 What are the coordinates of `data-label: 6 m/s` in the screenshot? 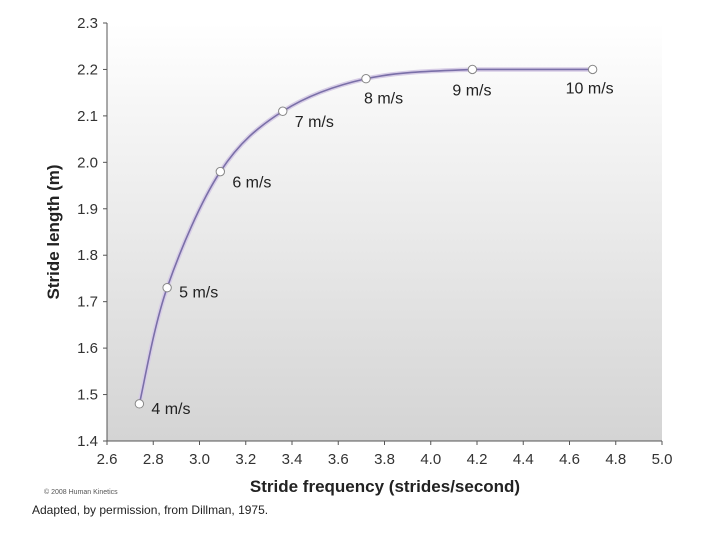 It's located at (251, 183).